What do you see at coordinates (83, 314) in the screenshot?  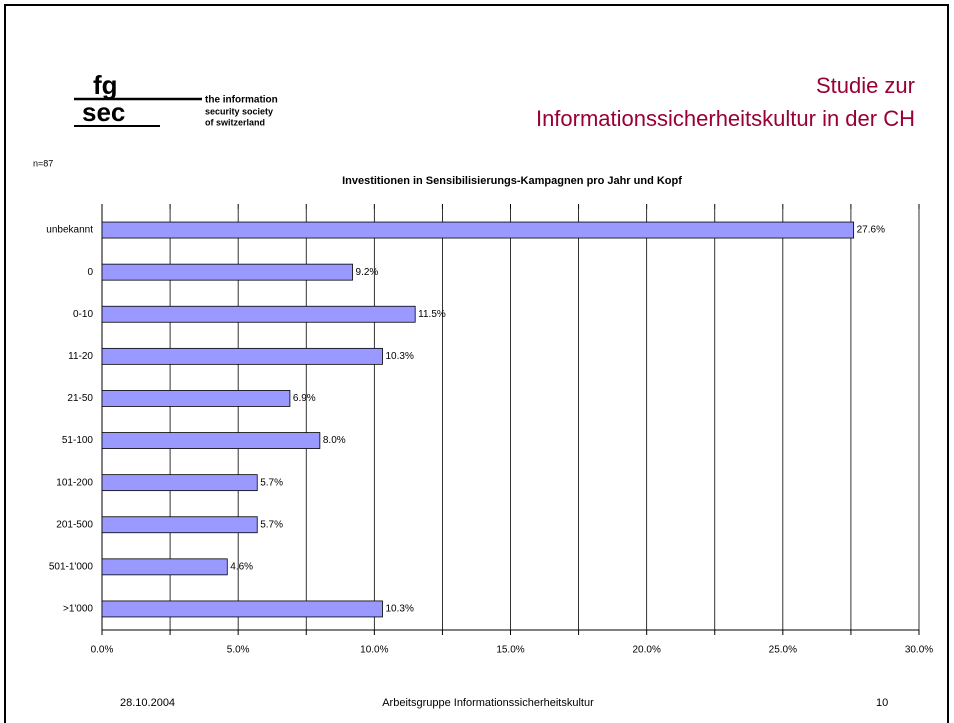 I see `y-tick-label: 0-10` at bounding box center [83, 314].